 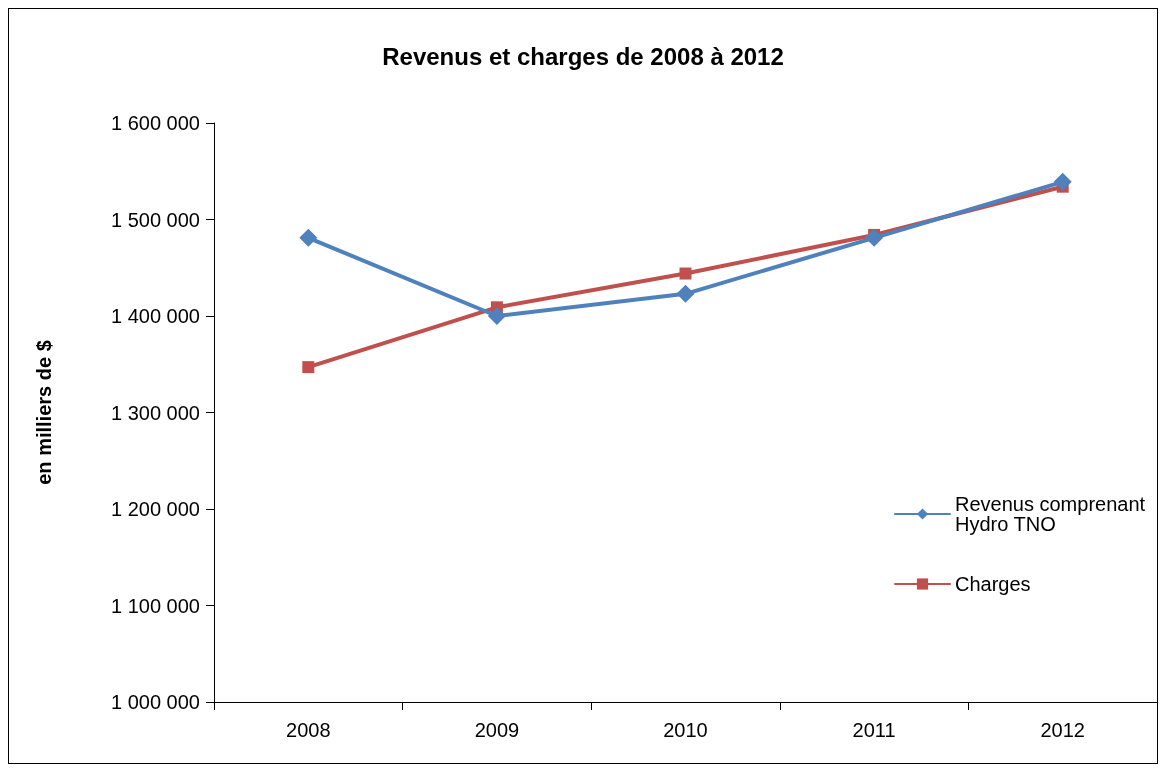 What do you see at coordinates (155, 123) in the screenshot?
I see `y-tick-label: 1 600 000` at bounding box center [155, 123].